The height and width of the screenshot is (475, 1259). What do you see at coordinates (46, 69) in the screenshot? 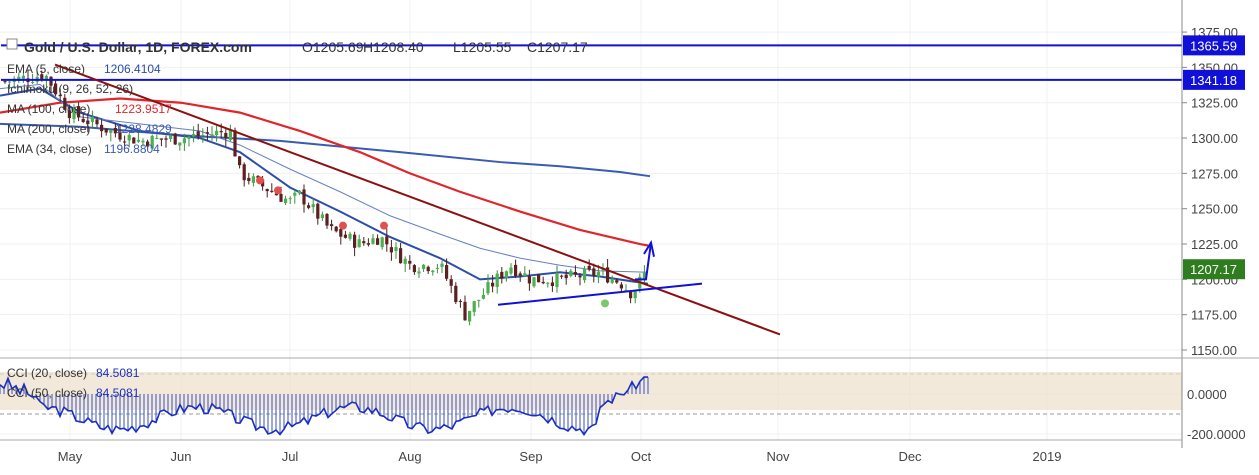
I see `indicator-label: EMA (5, close)` at bounding box center [46, 69].